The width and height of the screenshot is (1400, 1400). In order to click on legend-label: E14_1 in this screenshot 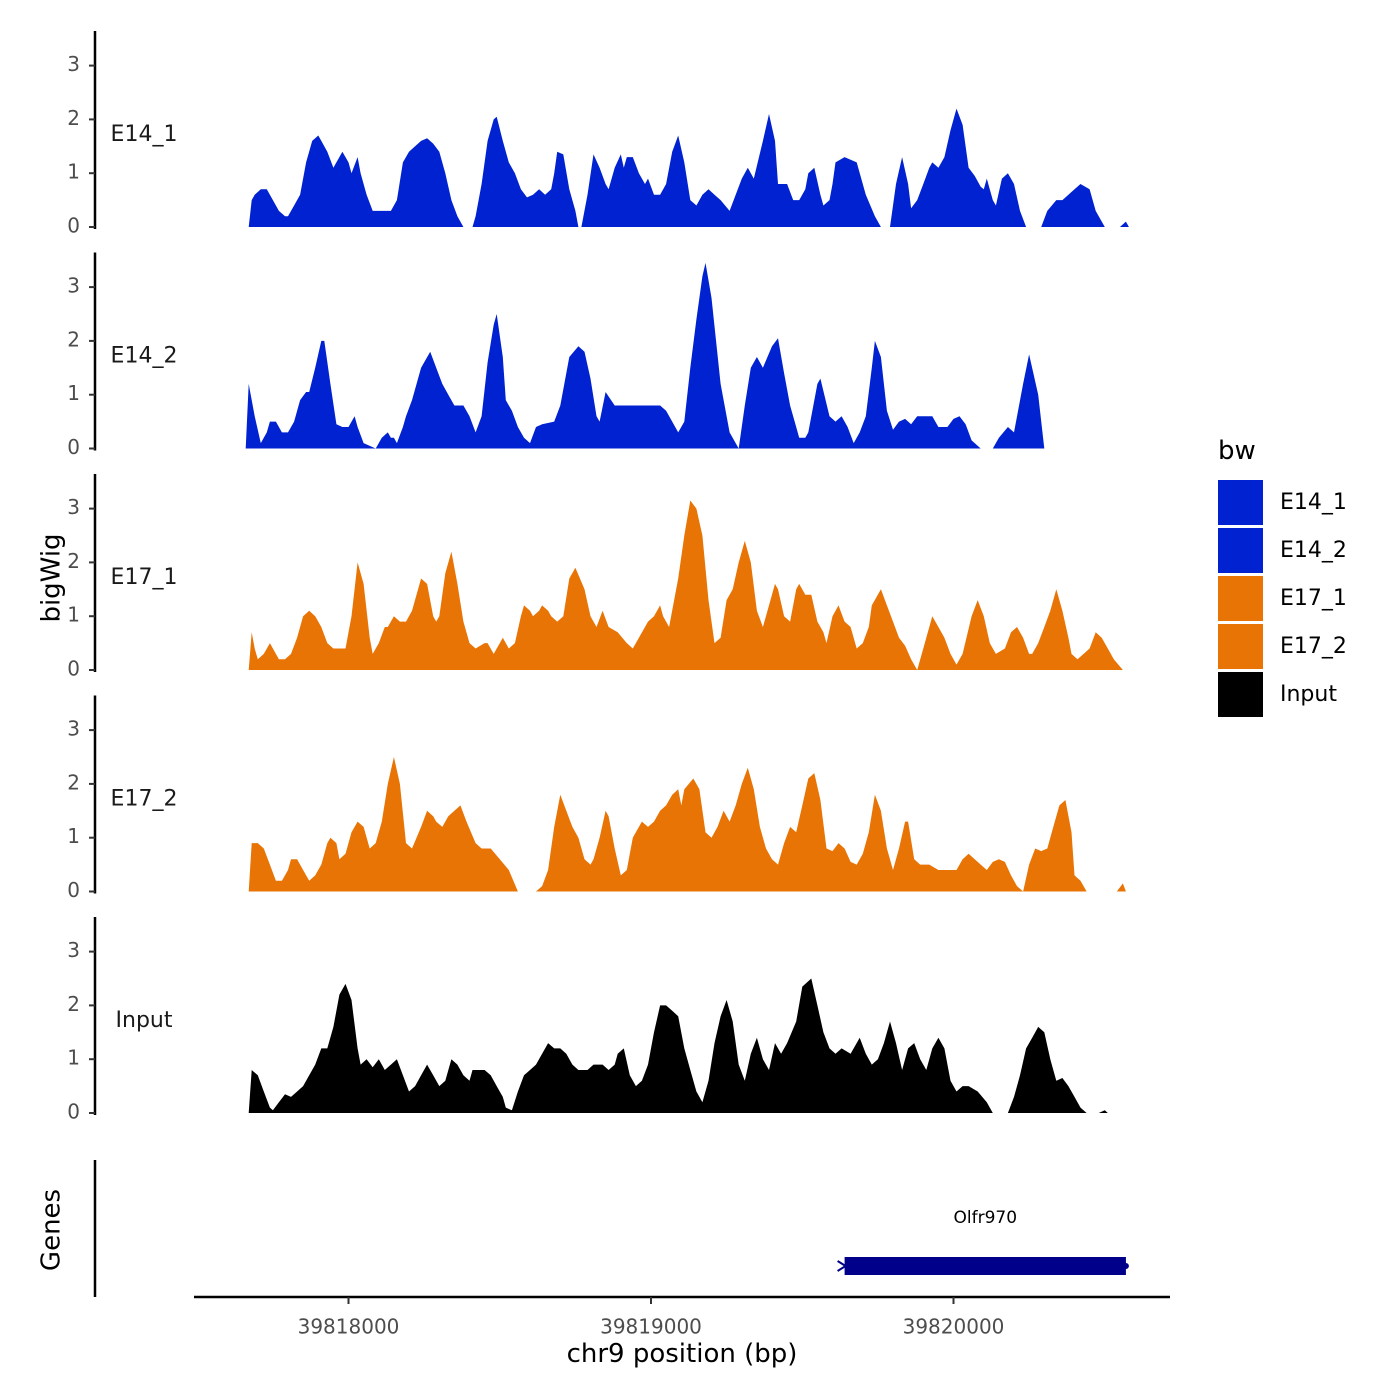, I will do `click(1313, 502)`.